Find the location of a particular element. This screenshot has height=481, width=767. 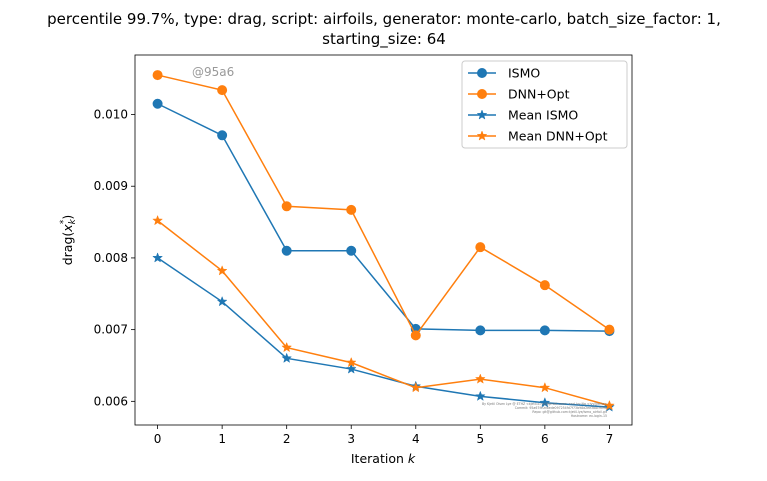

y-axis-ticks: 0.006 0.007 0.008 0.009 0.010 is located at coordinates (114, 258).